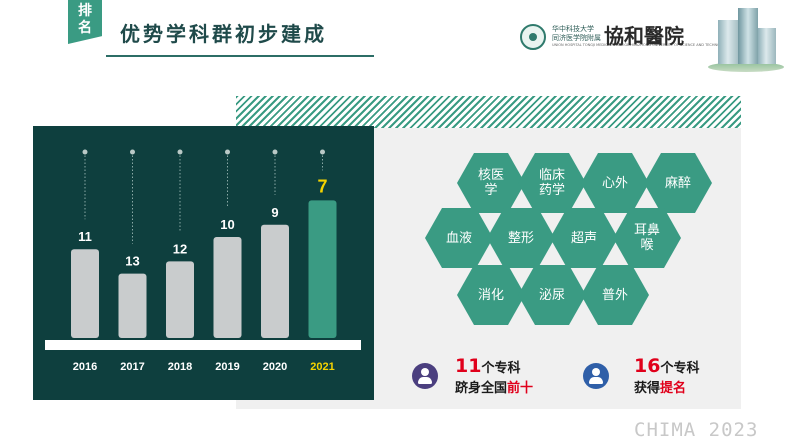 This screenshot has height=446, width=793. I want to click on bar-2018, so click(180, 299).